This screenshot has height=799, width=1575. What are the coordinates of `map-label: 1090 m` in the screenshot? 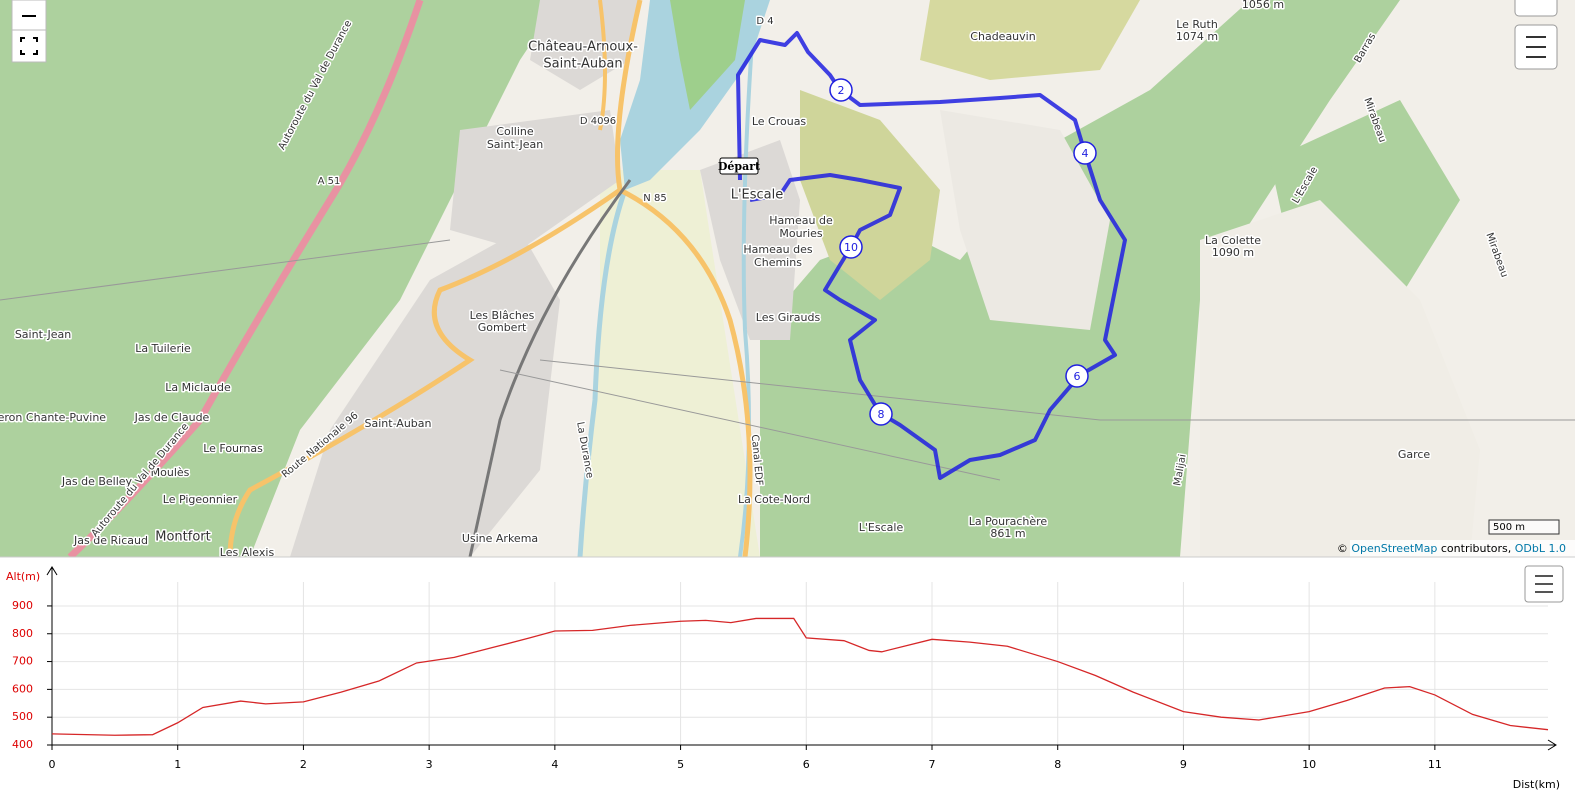 It's located at (1233, 252).